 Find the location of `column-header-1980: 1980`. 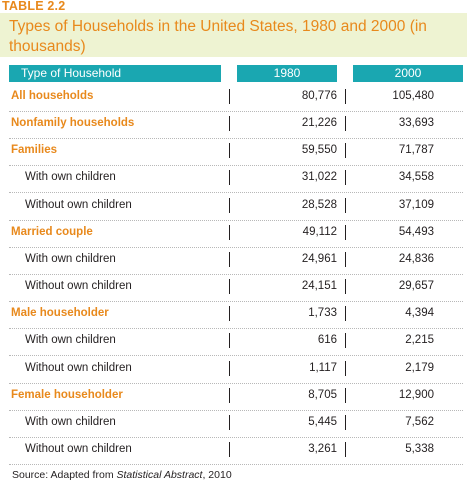

column-header-1980: 1980 is located at coordinates (287, 73).